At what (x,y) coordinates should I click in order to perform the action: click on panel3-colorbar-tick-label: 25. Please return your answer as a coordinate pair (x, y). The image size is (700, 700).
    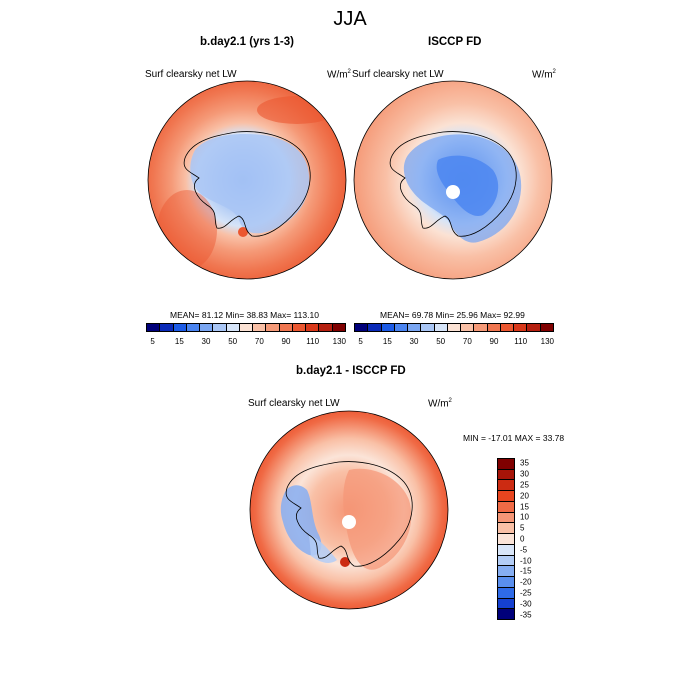
    Looking at the image, I should click on (524, 485).